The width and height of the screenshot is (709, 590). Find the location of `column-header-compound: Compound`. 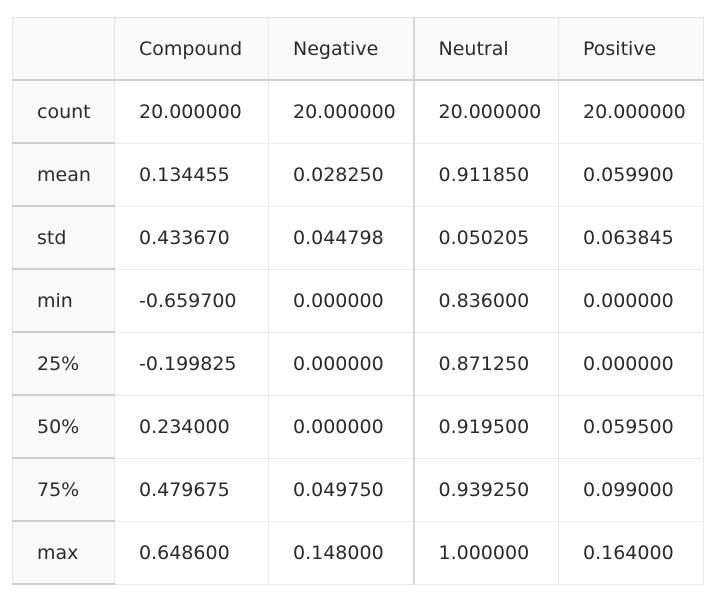

column-header-compound: Compound is located at coordinates (191, 49).